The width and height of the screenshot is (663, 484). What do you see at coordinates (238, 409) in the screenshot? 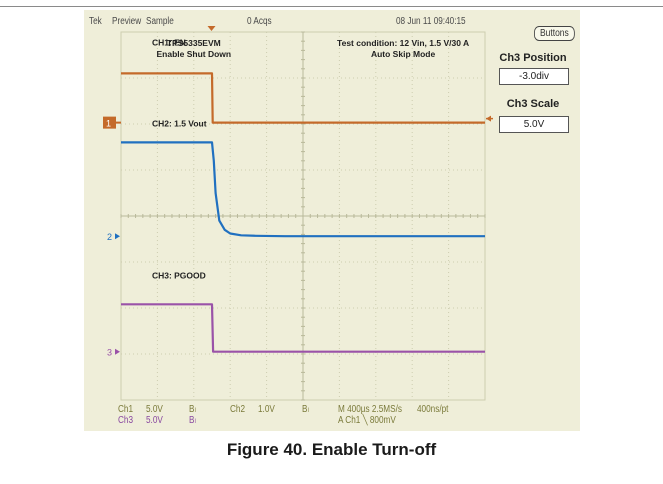
I see `ch2-label: Ch2` at bounding box center [238, 409].